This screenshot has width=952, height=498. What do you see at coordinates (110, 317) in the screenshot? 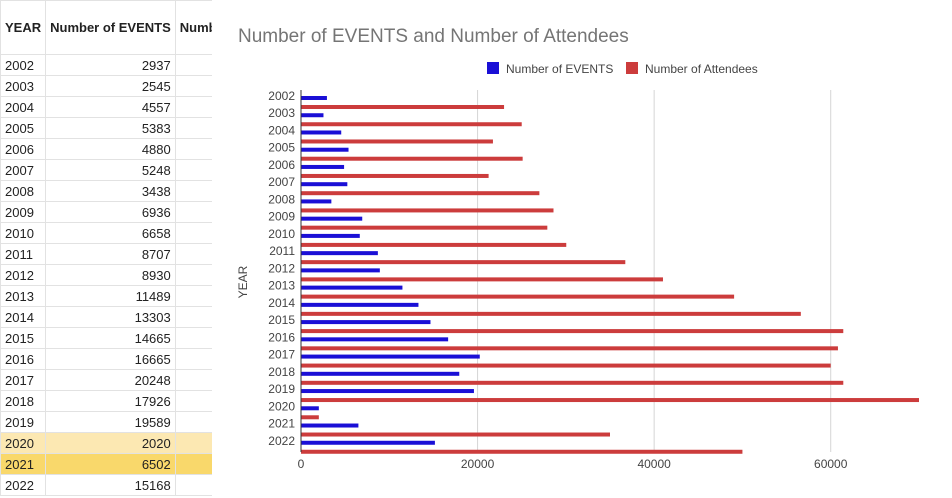
I see `table-cell: 13303` at bounding box center [110, 317].